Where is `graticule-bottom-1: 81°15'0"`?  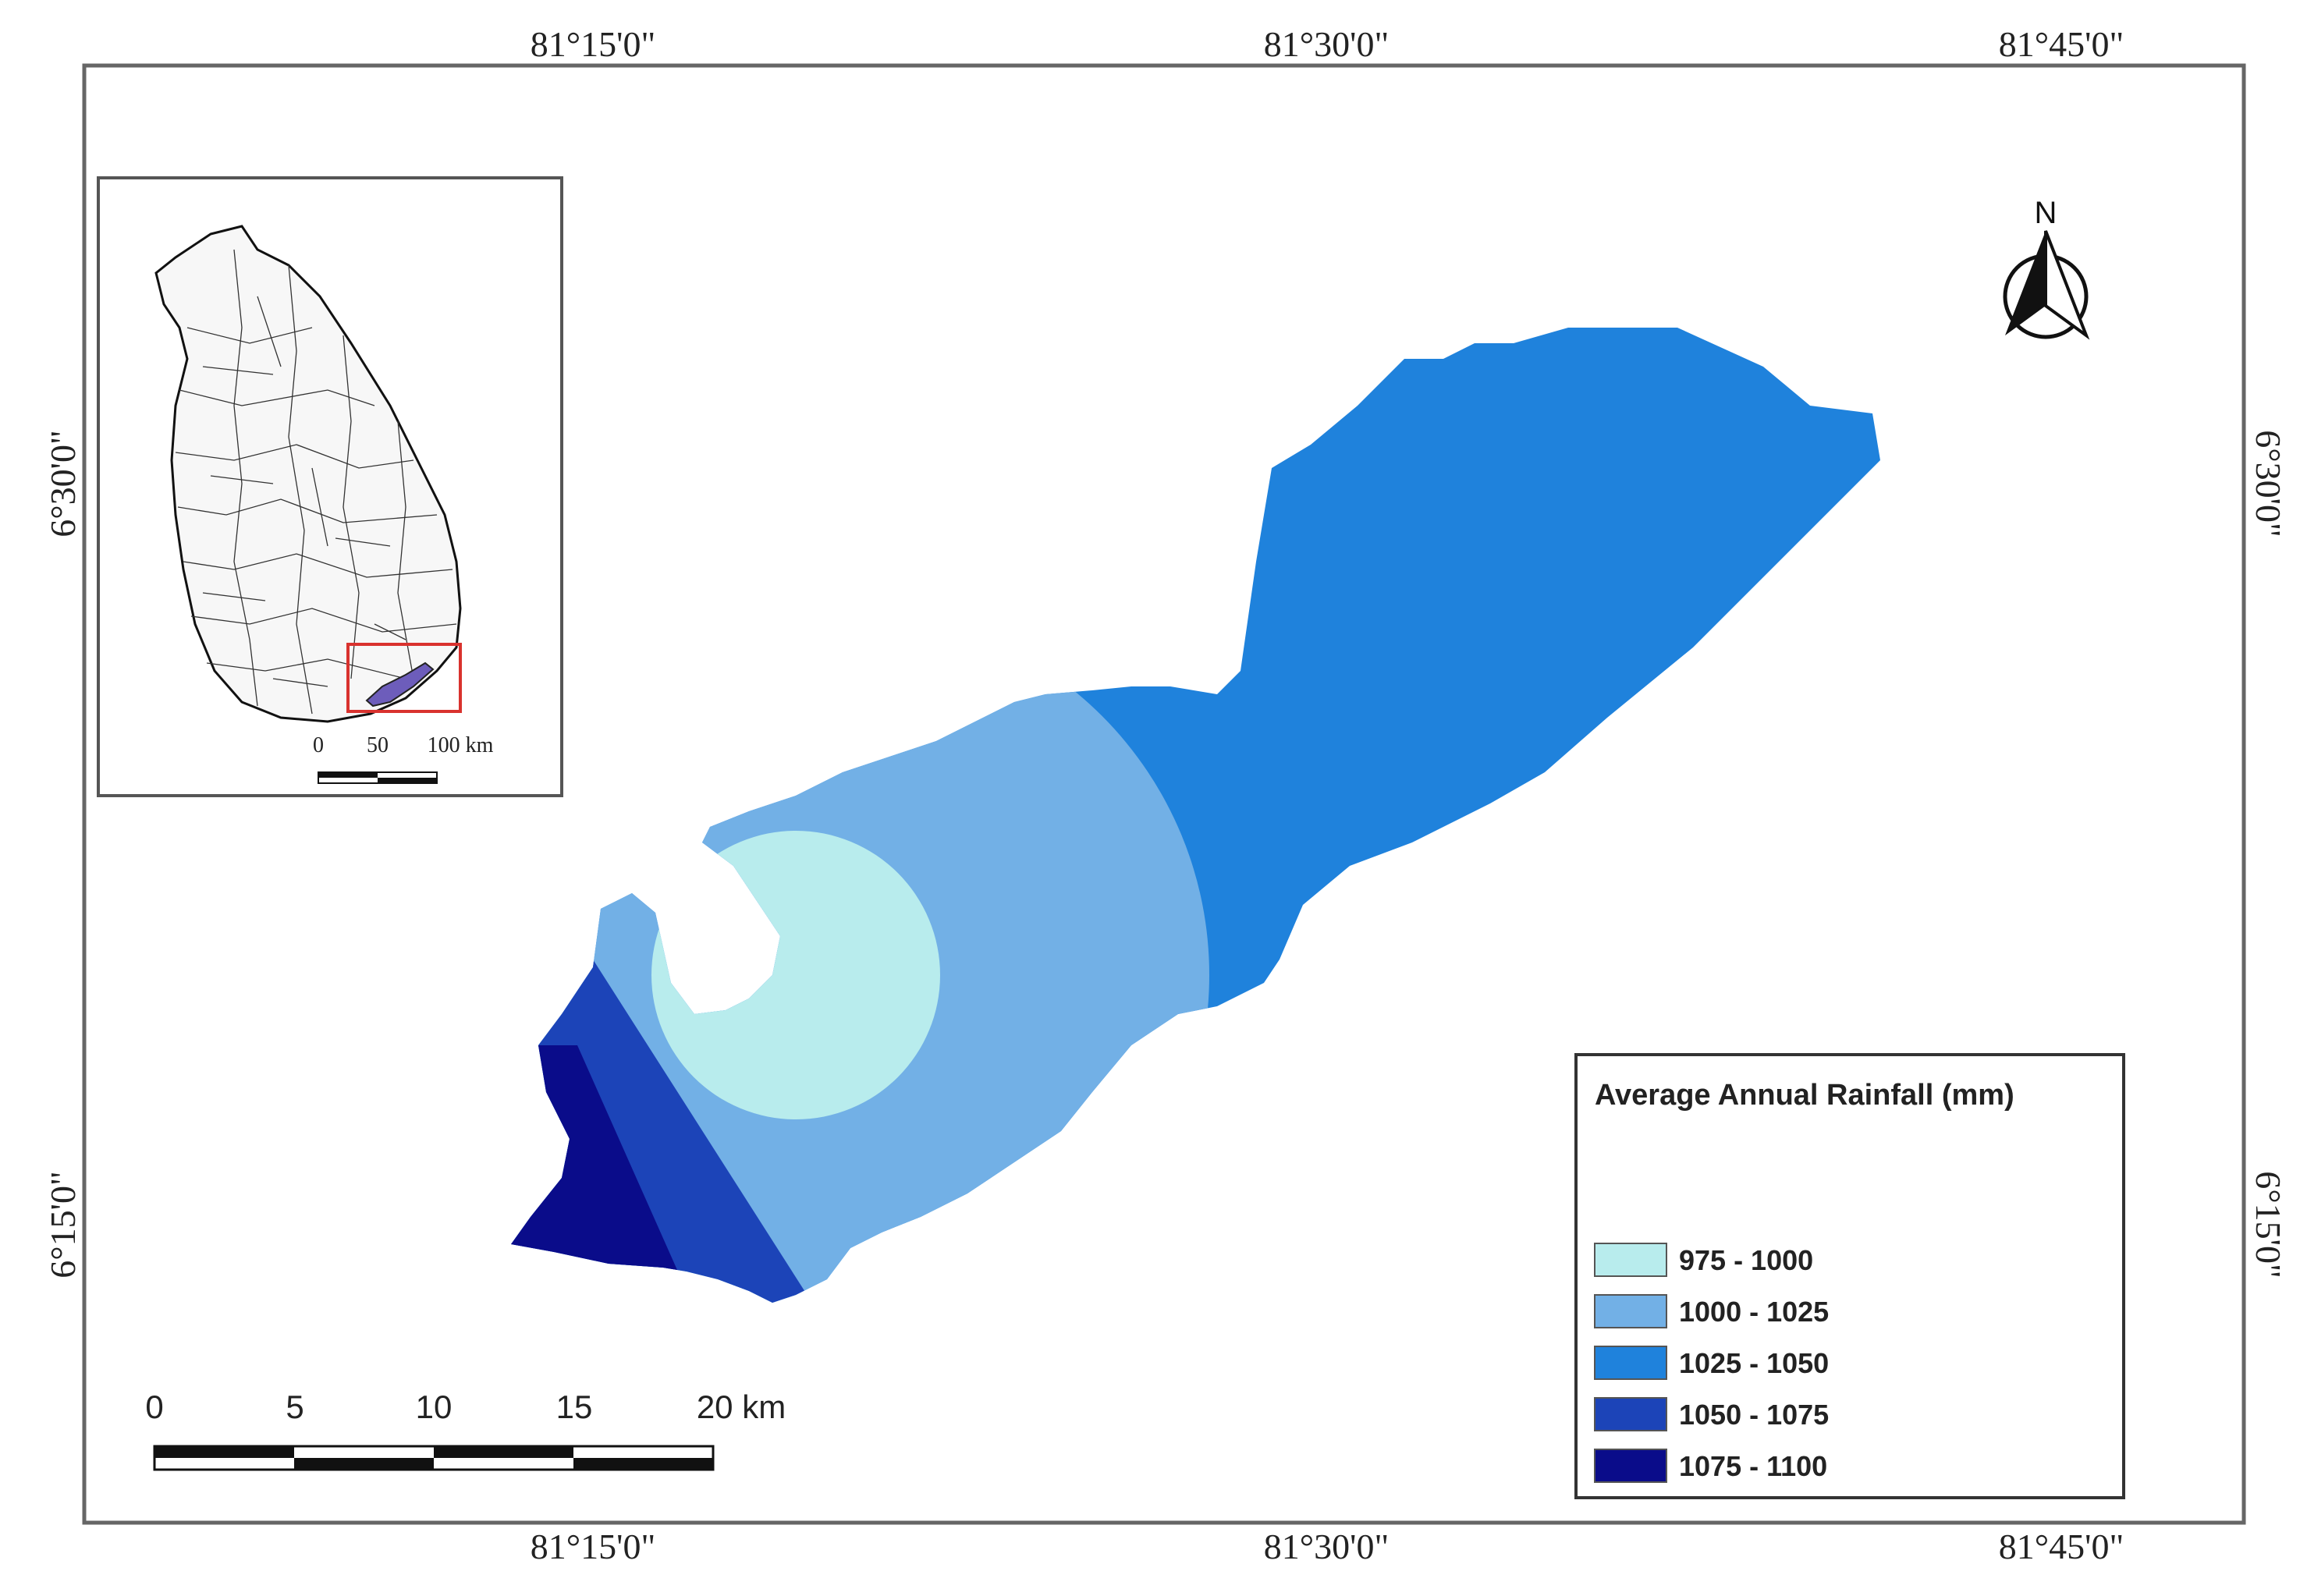
graticule-bottom-1: 81°15'0" is located at coordinates (593, 1546).